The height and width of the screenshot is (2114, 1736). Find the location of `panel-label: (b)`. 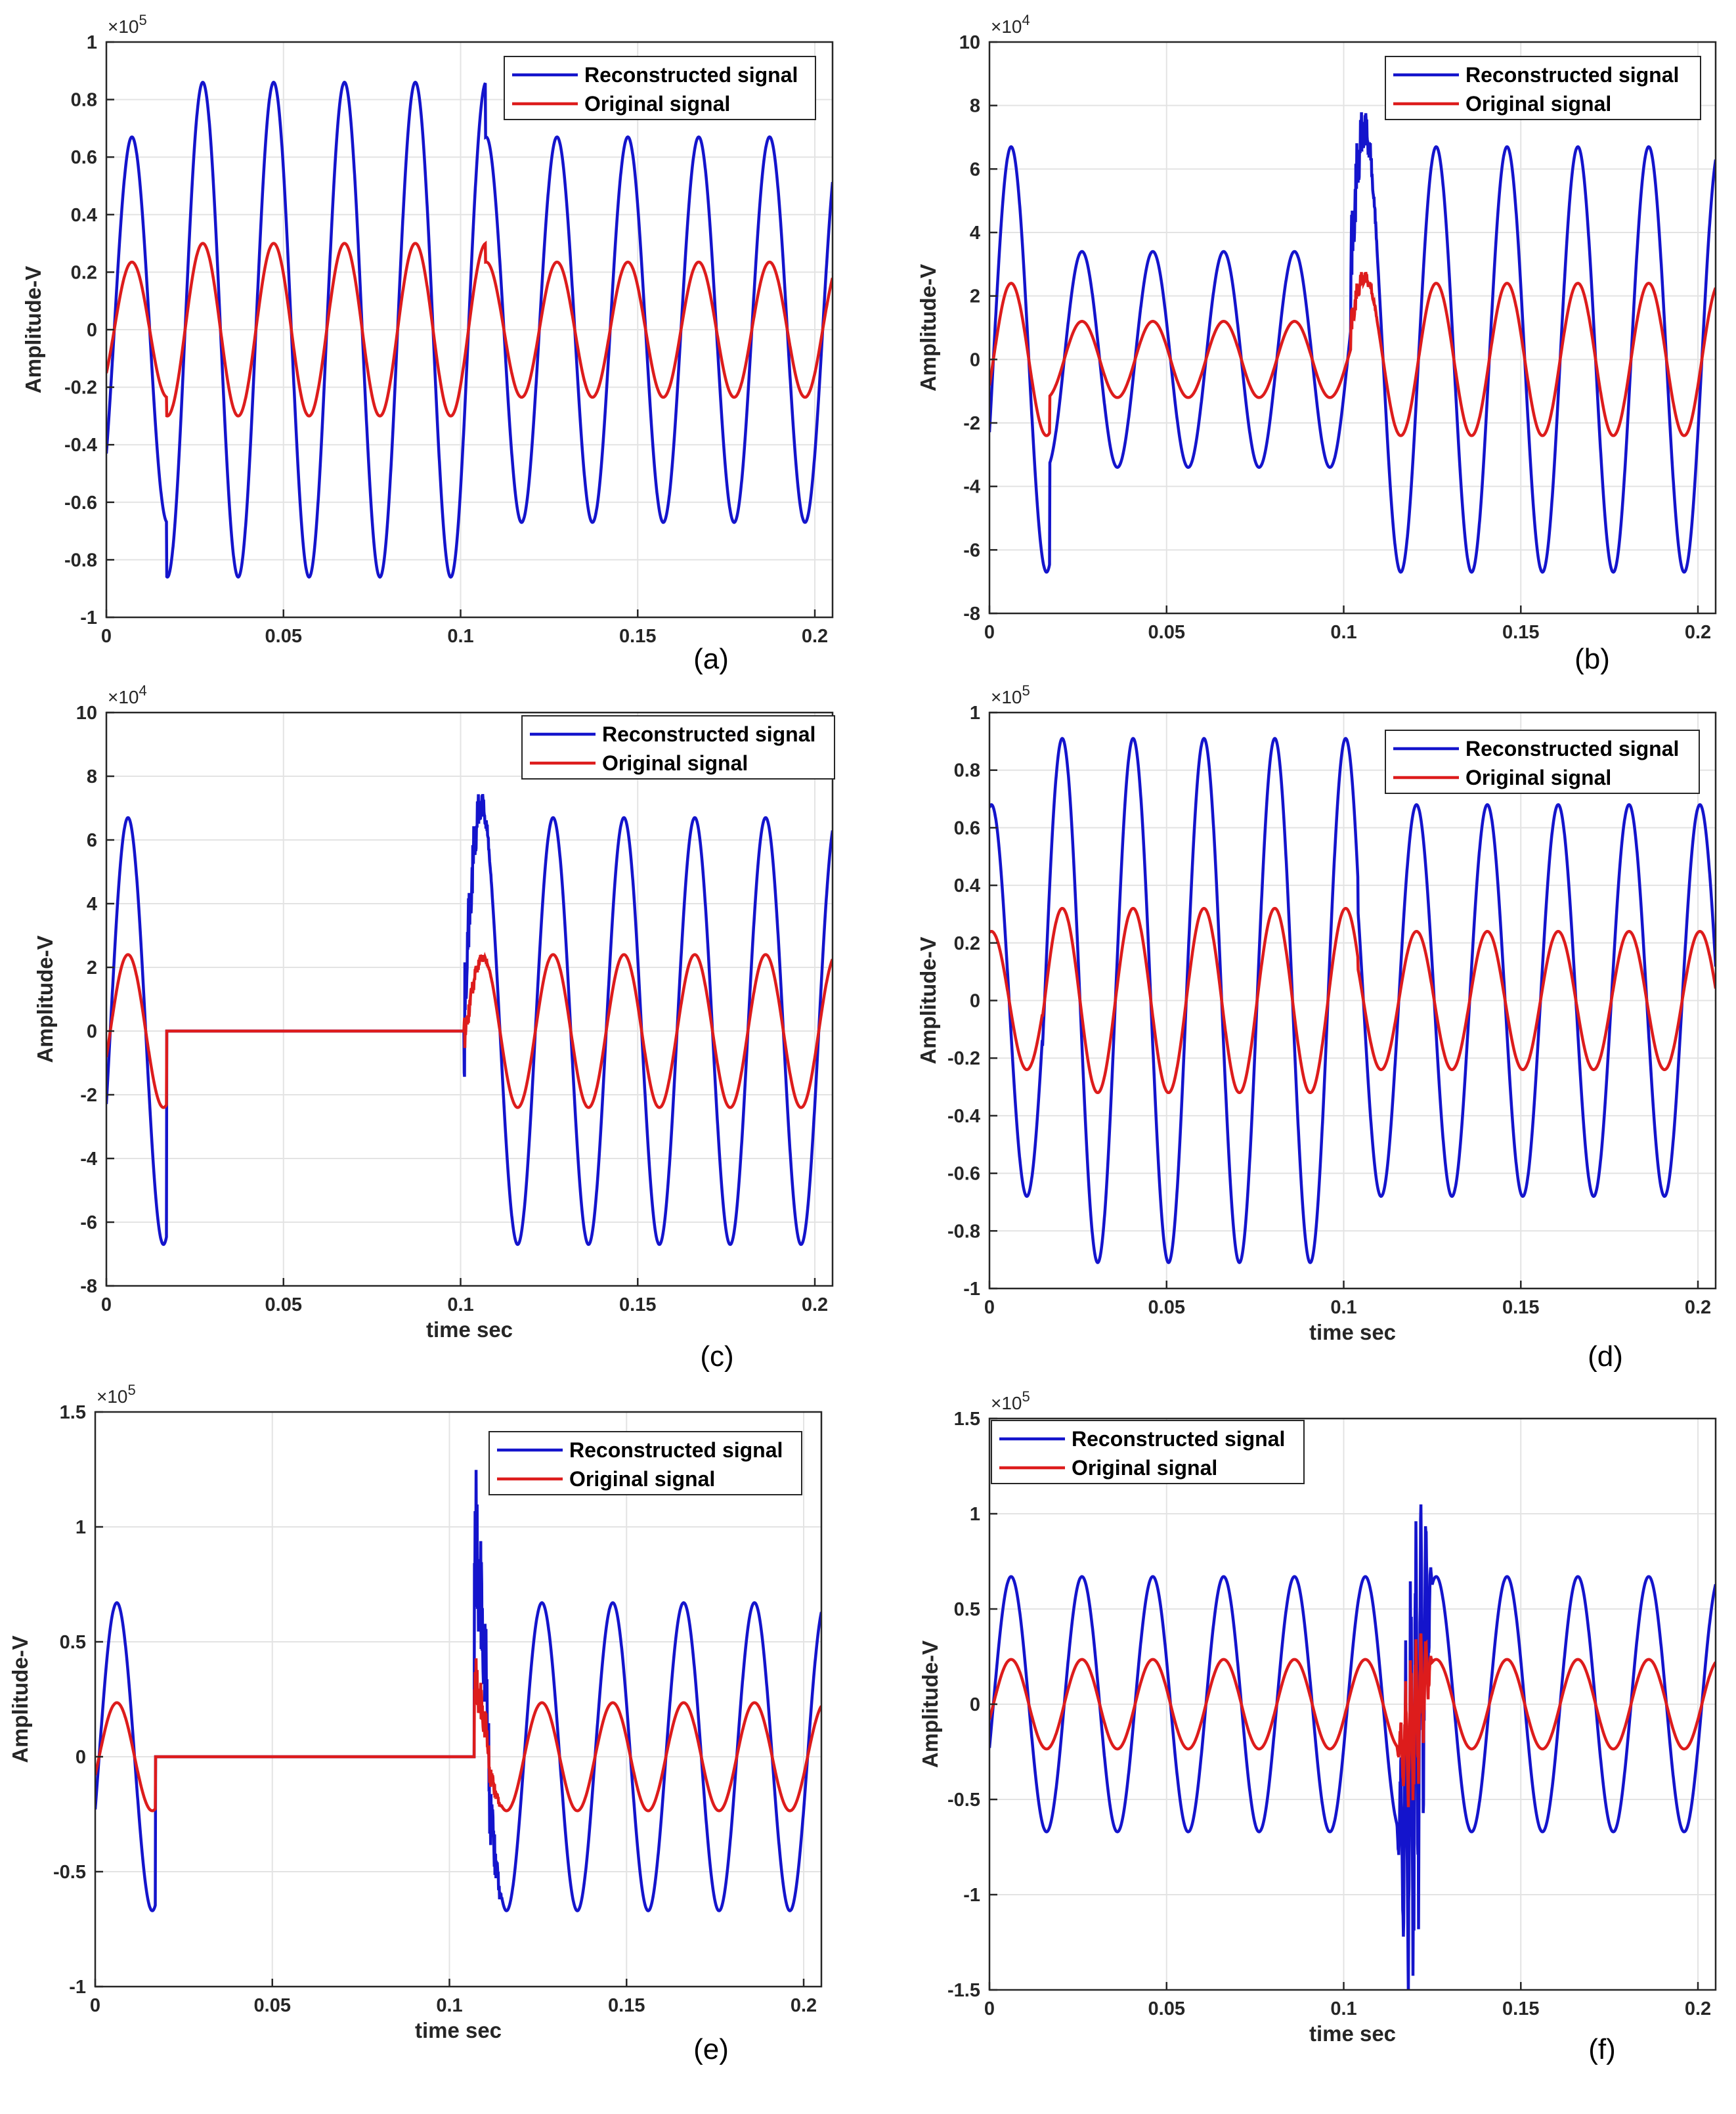

panel-label: (b) is located at coordinates (1592, 659).